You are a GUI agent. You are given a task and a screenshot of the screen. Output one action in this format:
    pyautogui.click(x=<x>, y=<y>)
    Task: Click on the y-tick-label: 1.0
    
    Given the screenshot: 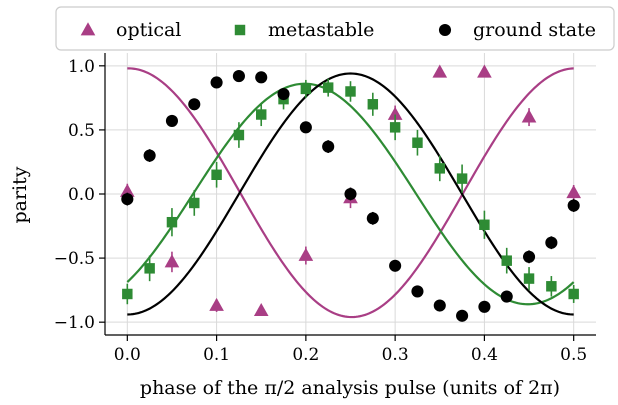 What is the action you would take?
    pyautogui.click(x=81, y=67)
    